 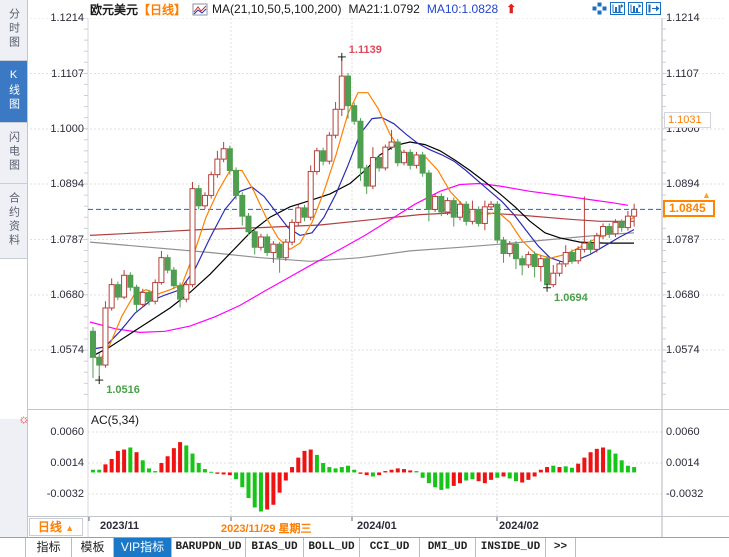 What do you see at coordinates (162, 9) in the screenshot?
I see `period-tag: 【日线】` at bounding box center [162, 9].